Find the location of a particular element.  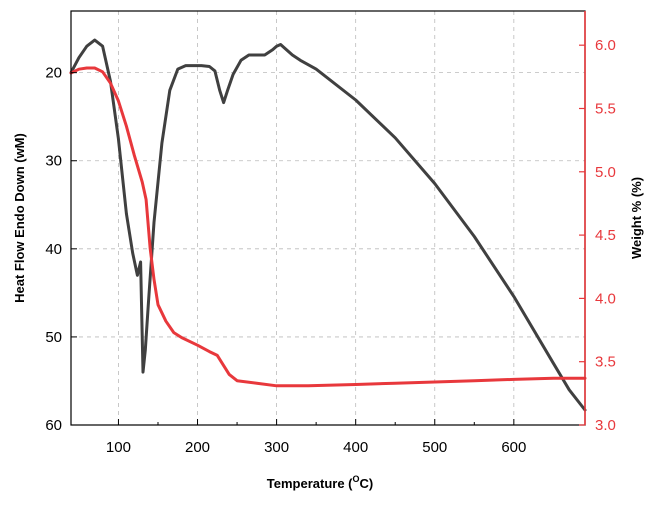

y-right-tick-label: 5.0 is located at coordinates (605, 172).